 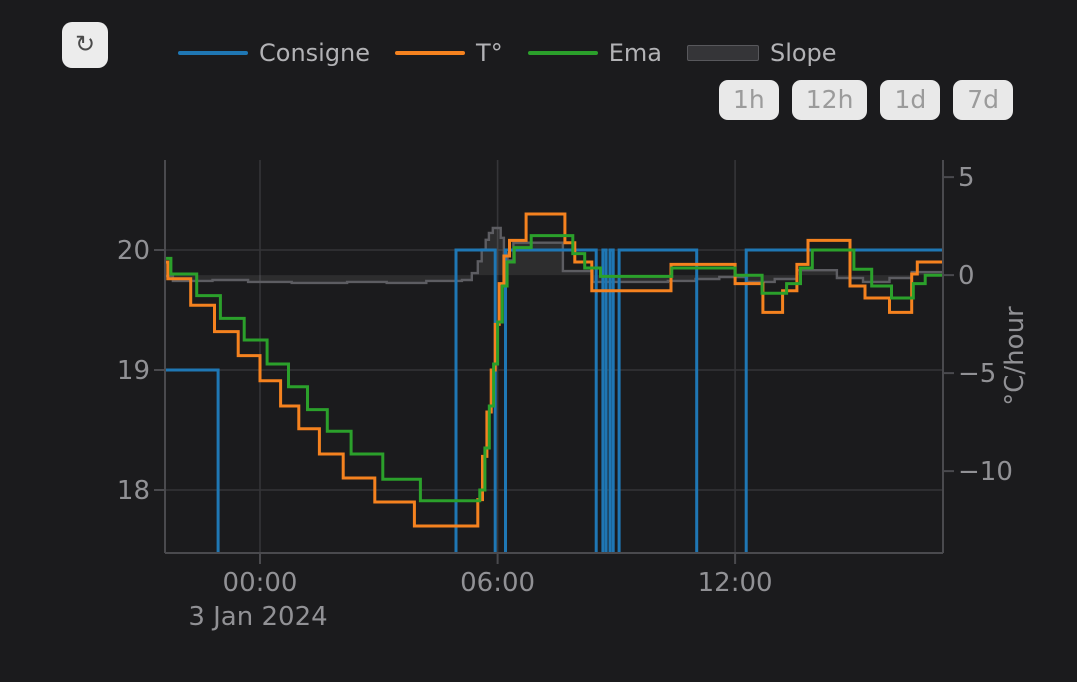 What do you see at coordinates (803, 53) in the screenshot?
I see `legend-label-slope: Slope` at bounding box center [803, 53].